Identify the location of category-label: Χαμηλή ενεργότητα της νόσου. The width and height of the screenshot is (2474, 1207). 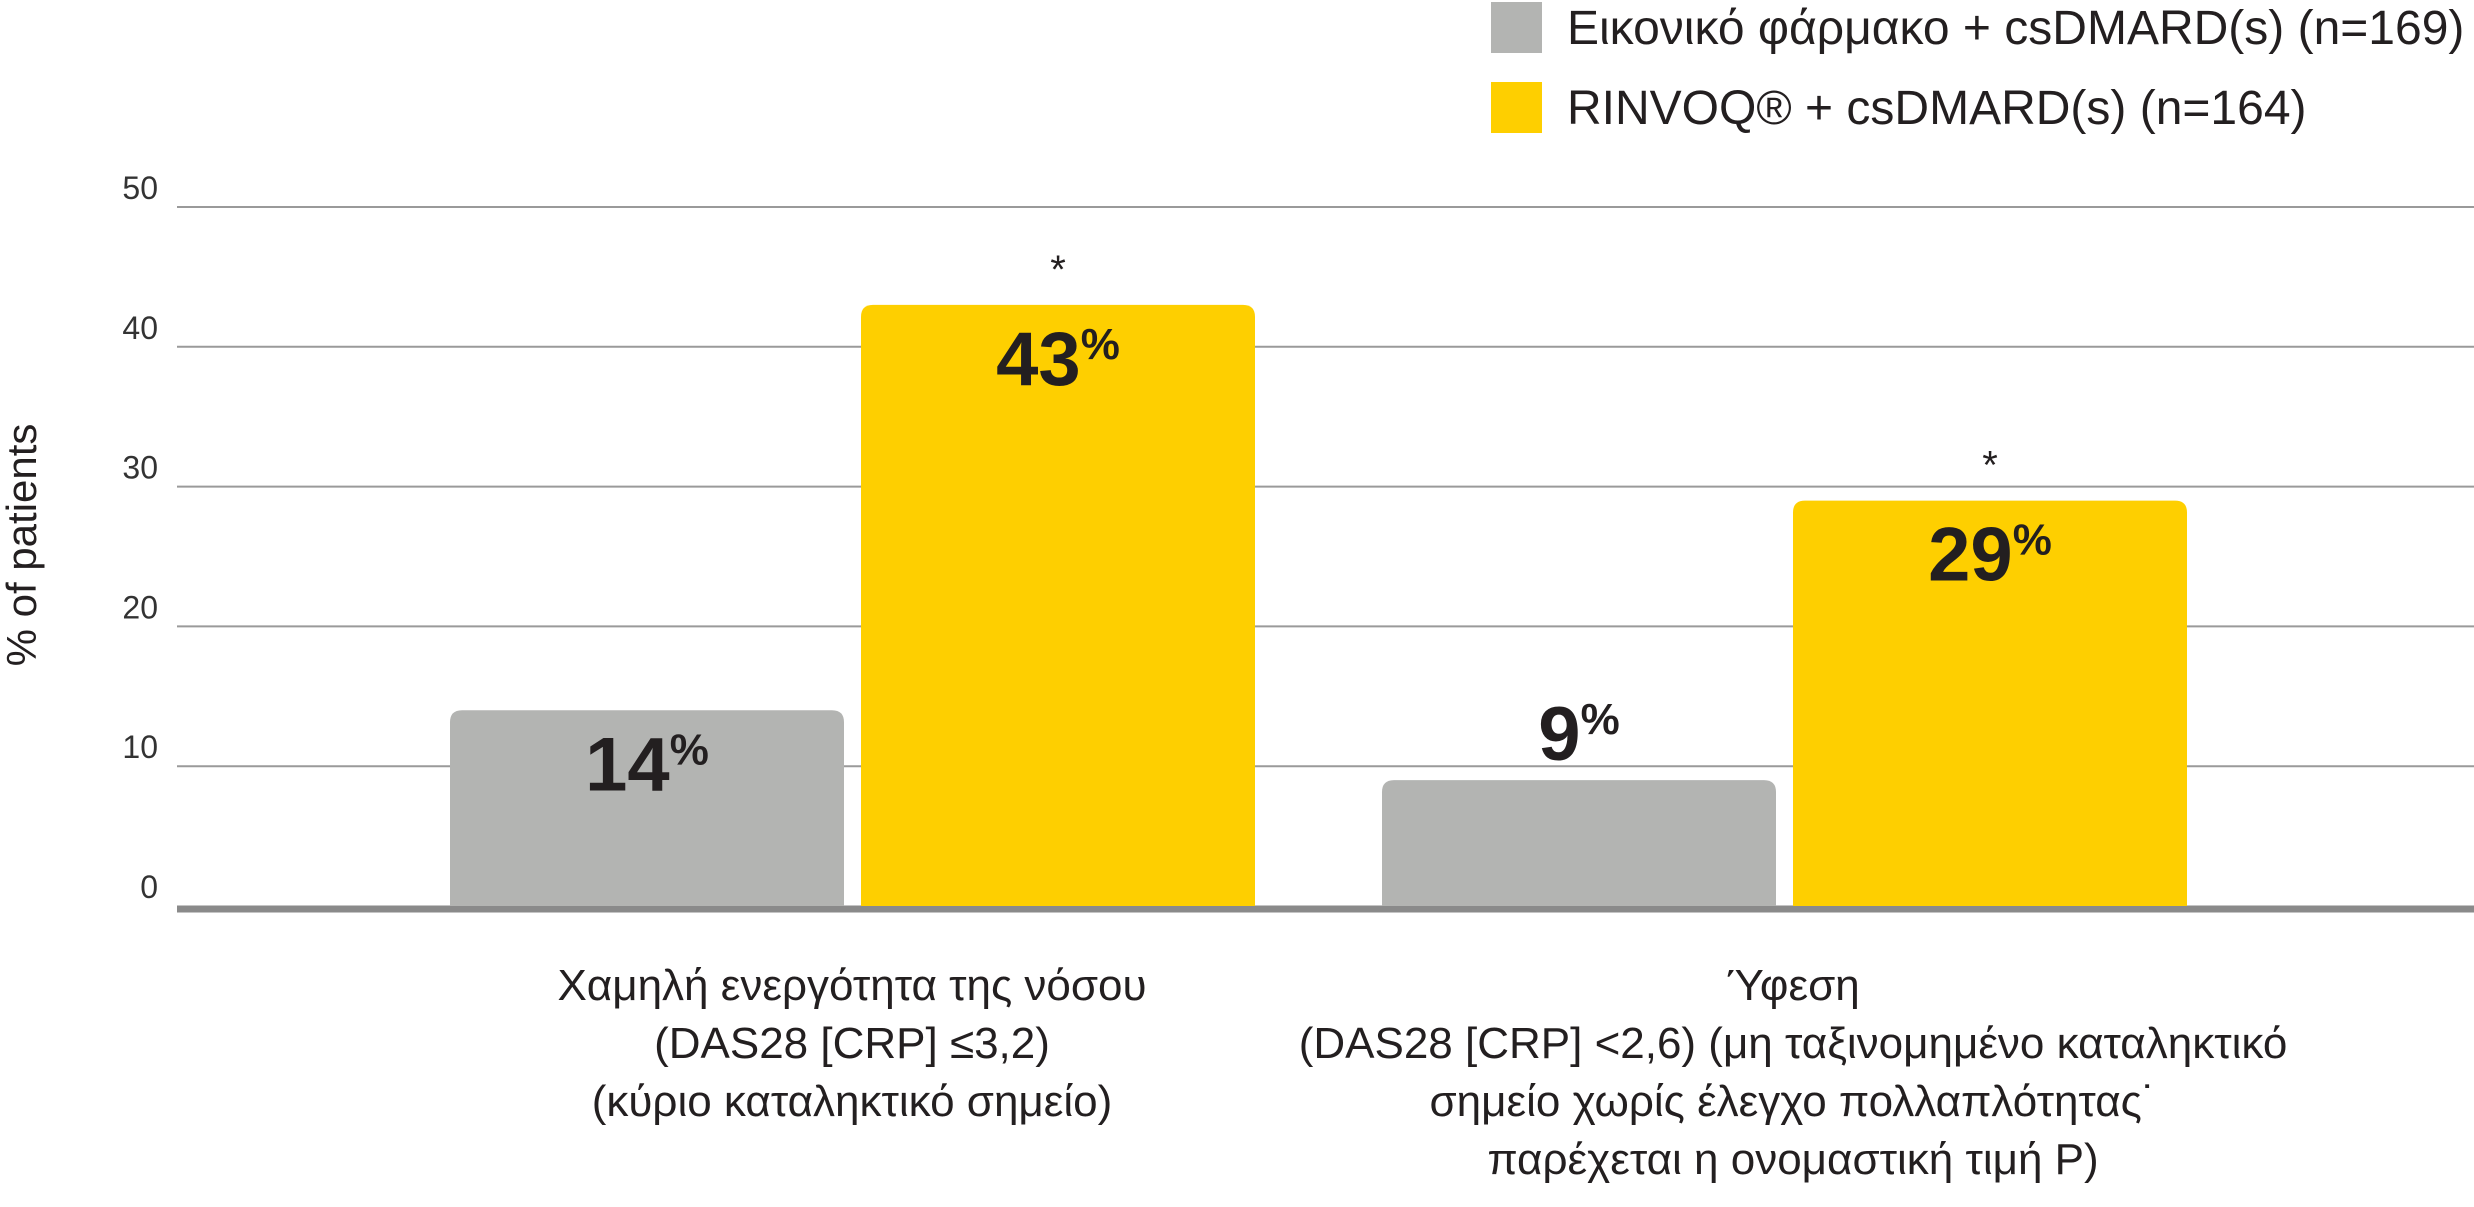
(851, 985).